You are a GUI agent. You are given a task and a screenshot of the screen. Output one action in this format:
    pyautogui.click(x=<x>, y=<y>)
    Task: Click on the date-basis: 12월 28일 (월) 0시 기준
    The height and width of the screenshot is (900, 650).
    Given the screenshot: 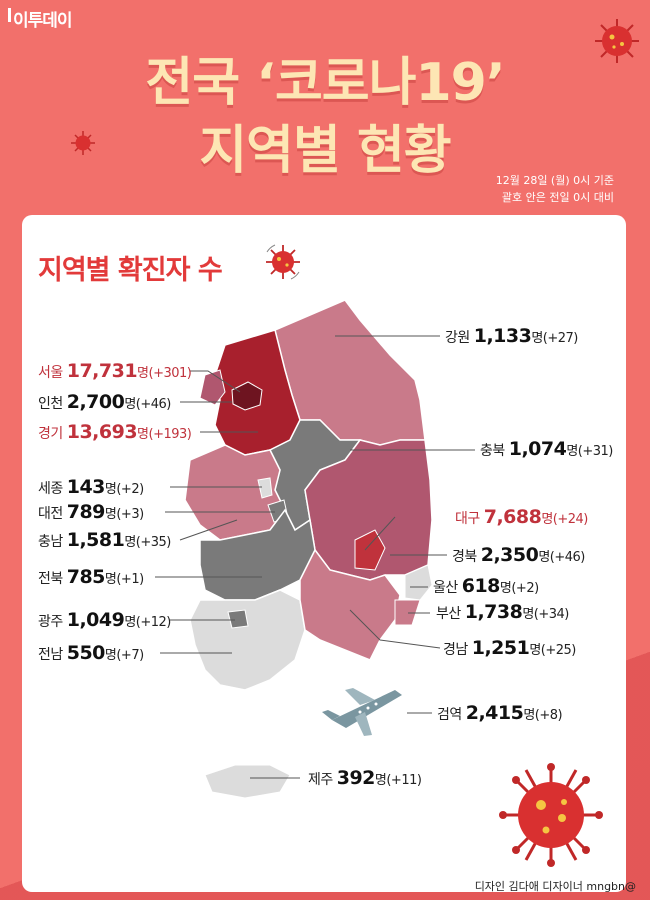 What is the action you would take?
    pyautogui.click(x=554, y=180)
    